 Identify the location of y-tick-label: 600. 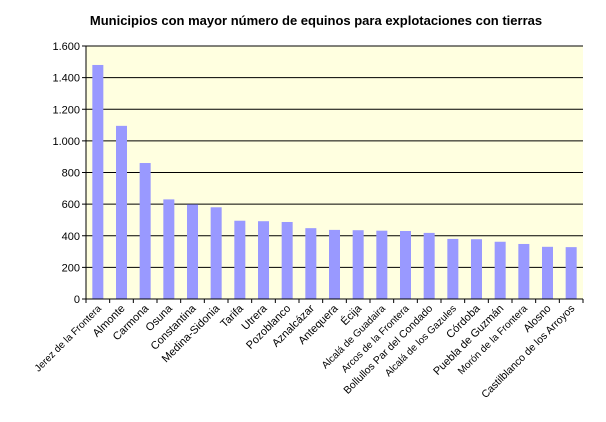
(71, 205).